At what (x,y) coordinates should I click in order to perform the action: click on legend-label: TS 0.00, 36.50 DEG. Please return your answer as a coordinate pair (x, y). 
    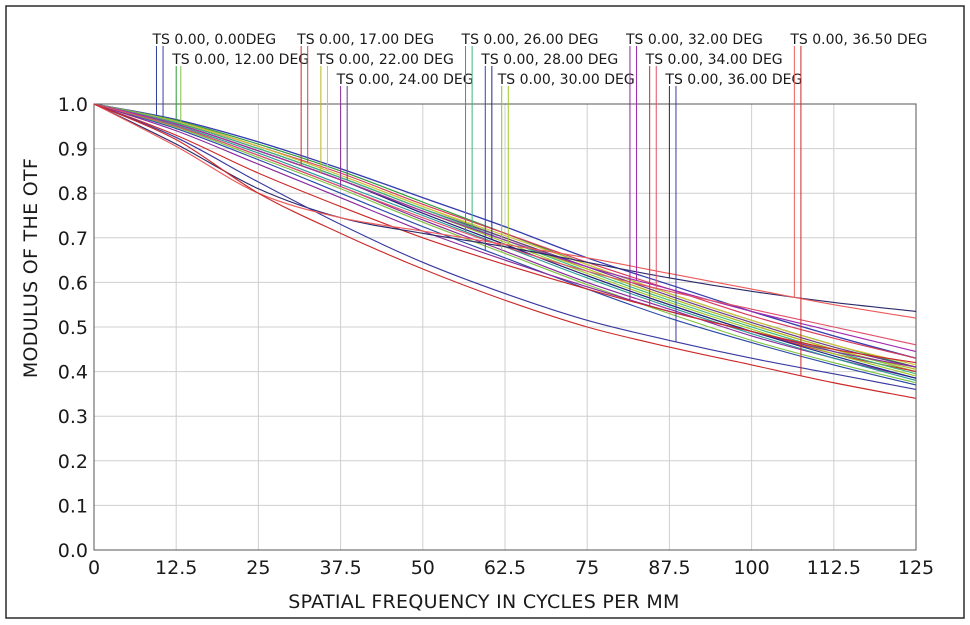
    Looking at the image, I should click on (858, 40).